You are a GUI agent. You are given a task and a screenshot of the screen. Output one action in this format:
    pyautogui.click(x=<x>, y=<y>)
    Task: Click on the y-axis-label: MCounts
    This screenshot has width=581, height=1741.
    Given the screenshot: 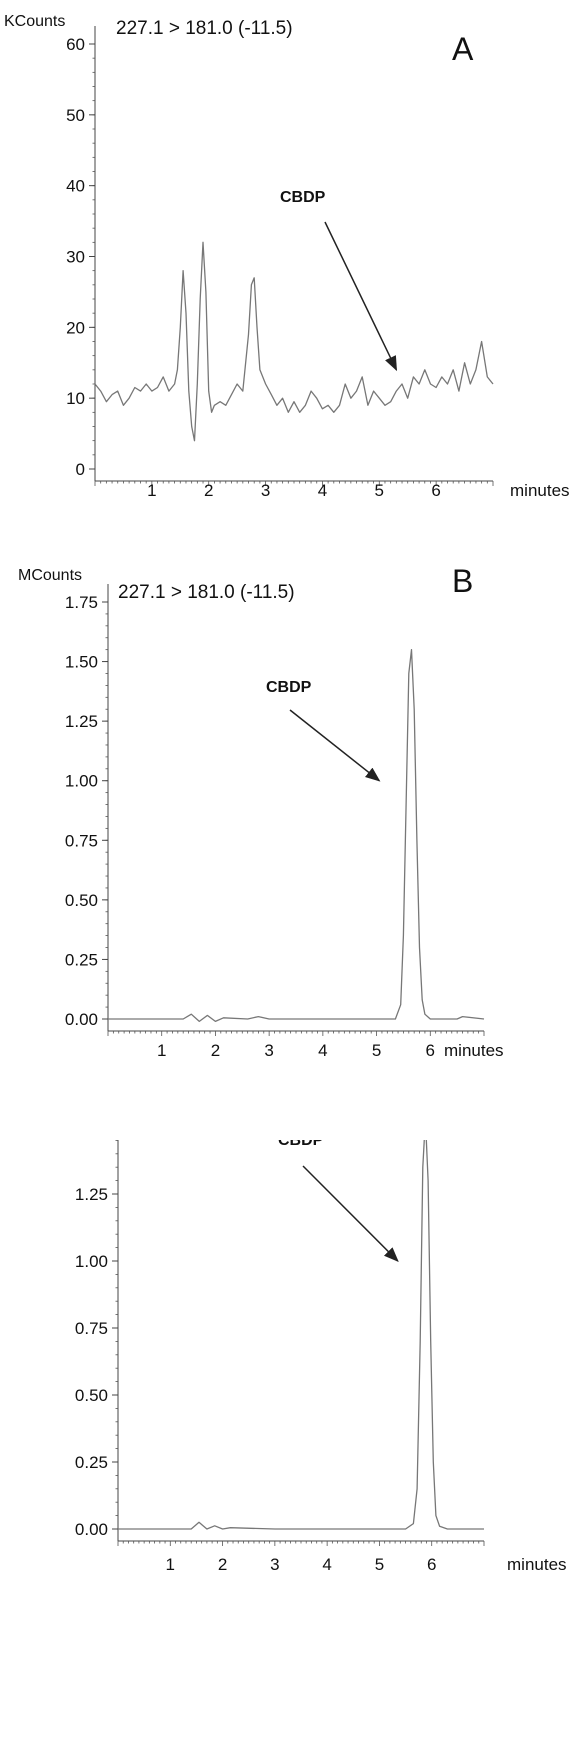 What is the action you would take?
    pyautogui.click(x=50, y=575)
    